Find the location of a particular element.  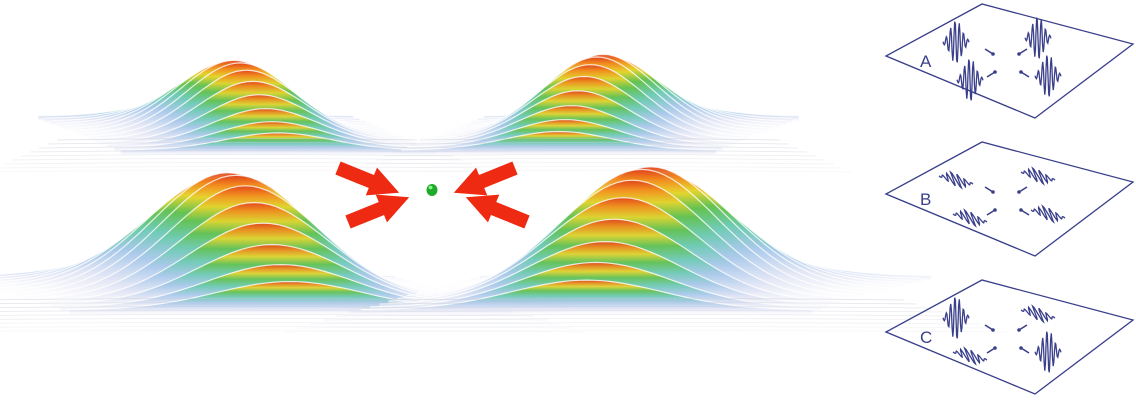

panel-a: A is located at coordinates (1009, 61).